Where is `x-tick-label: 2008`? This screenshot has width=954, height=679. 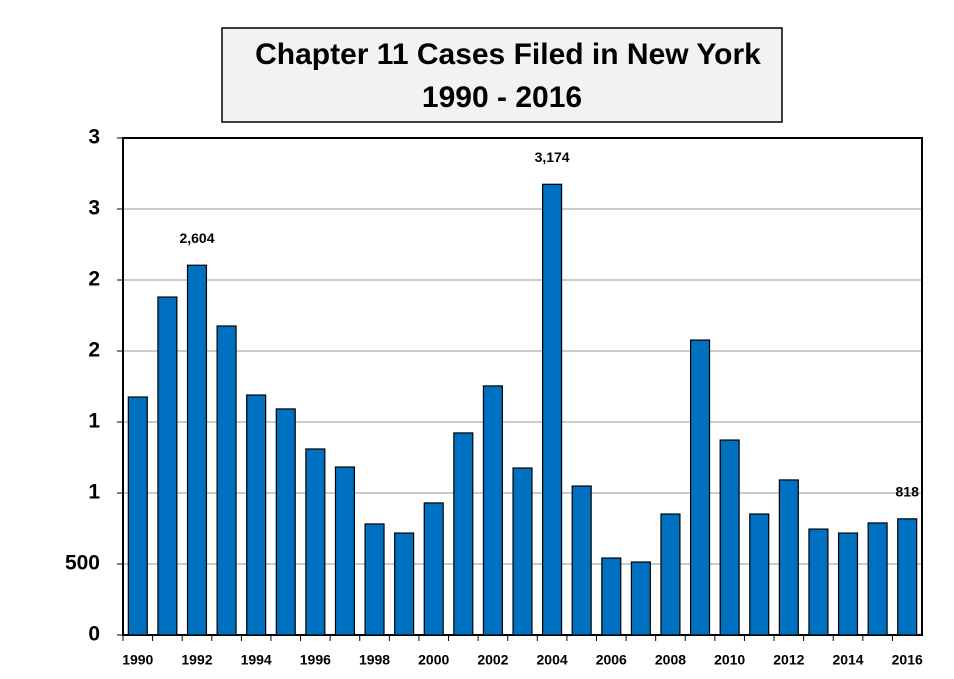 x-tick-label: 2008 is located at coordinates (670, 660).